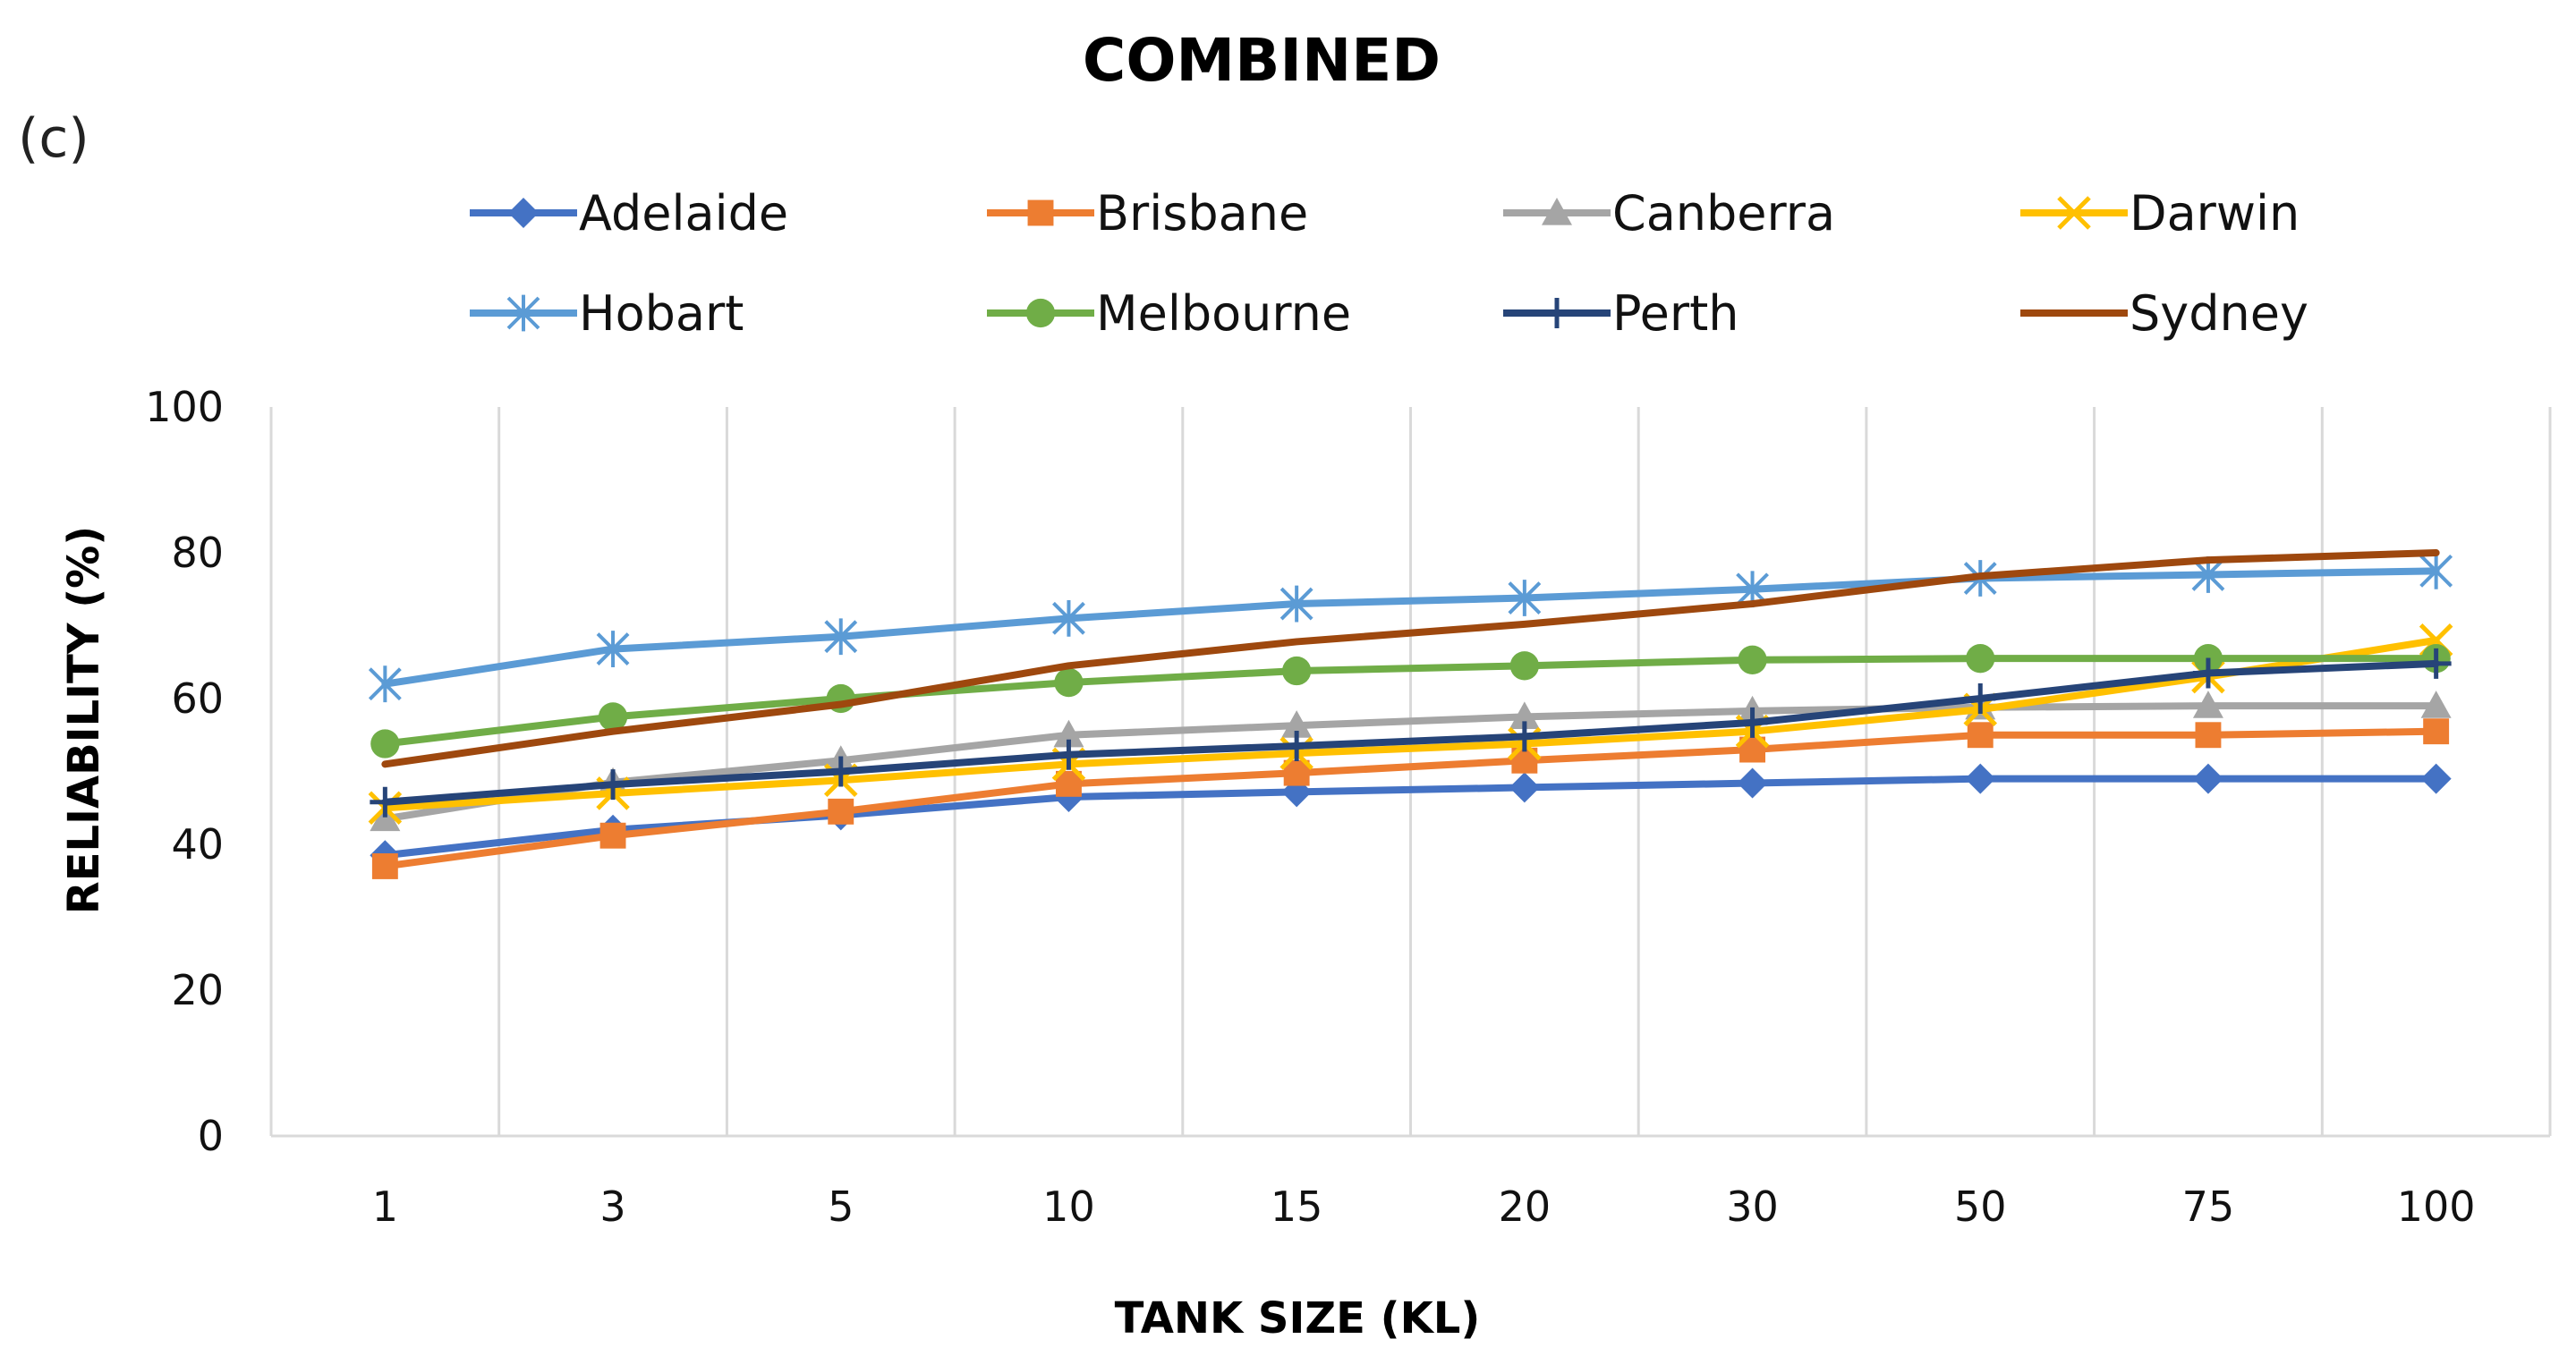  I want to click on legend-label: Sydney, so click(2219, 314).